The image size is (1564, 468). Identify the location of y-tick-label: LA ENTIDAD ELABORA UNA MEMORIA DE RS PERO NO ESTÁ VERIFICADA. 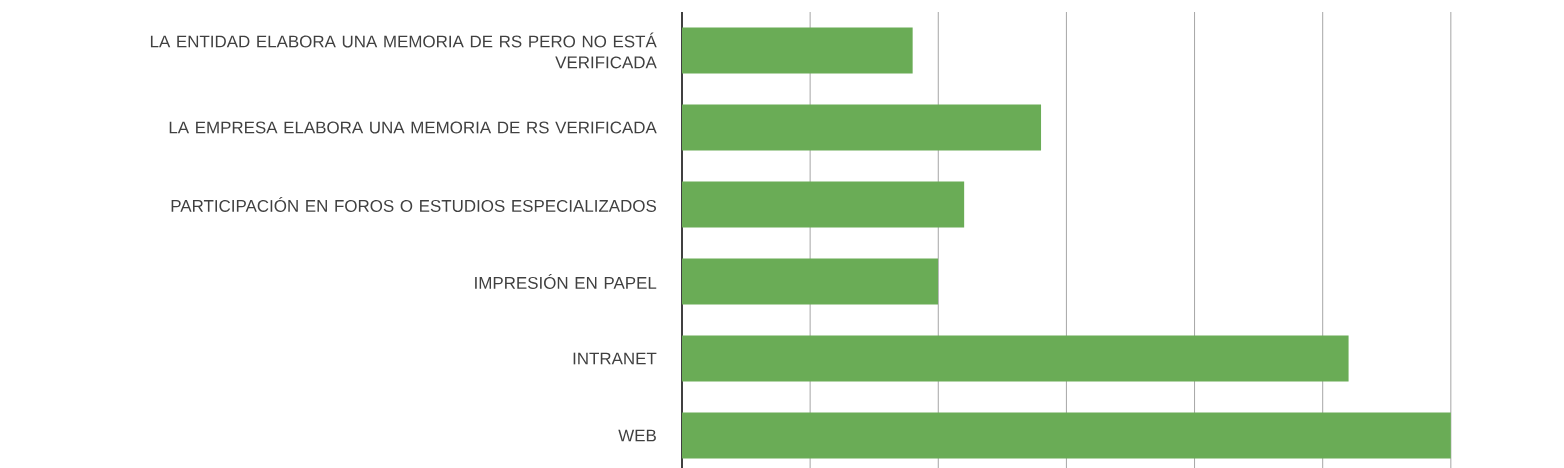
(403, 50).